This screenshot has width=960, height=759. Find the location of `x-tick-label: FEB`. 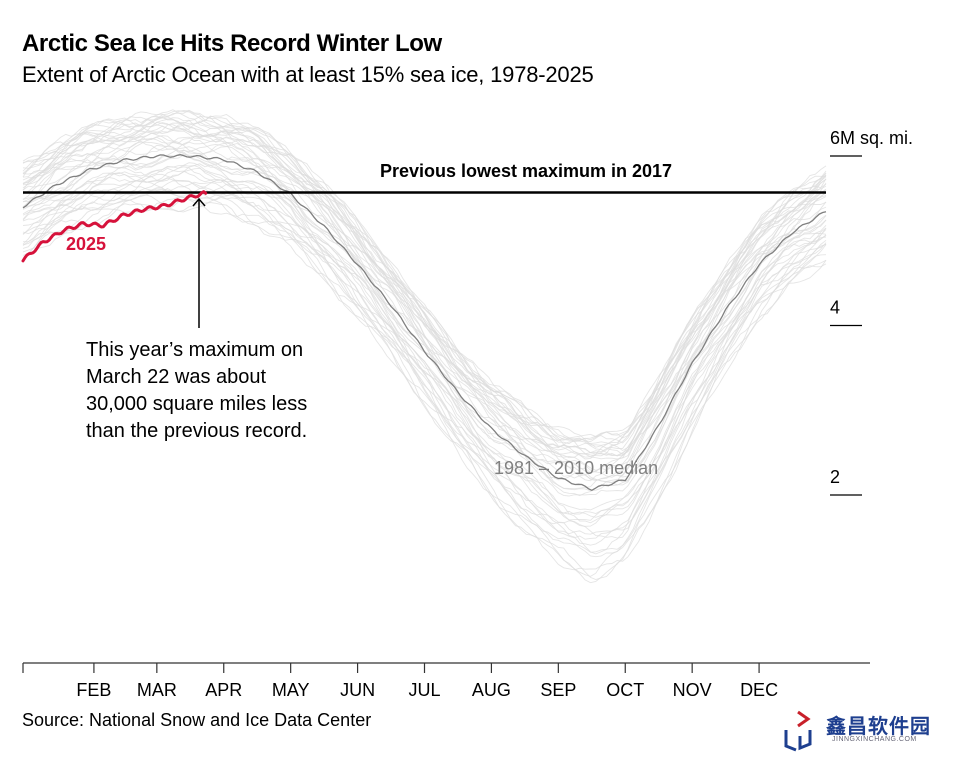

x-tick-label: FEB is located at coordinates (93, 690).